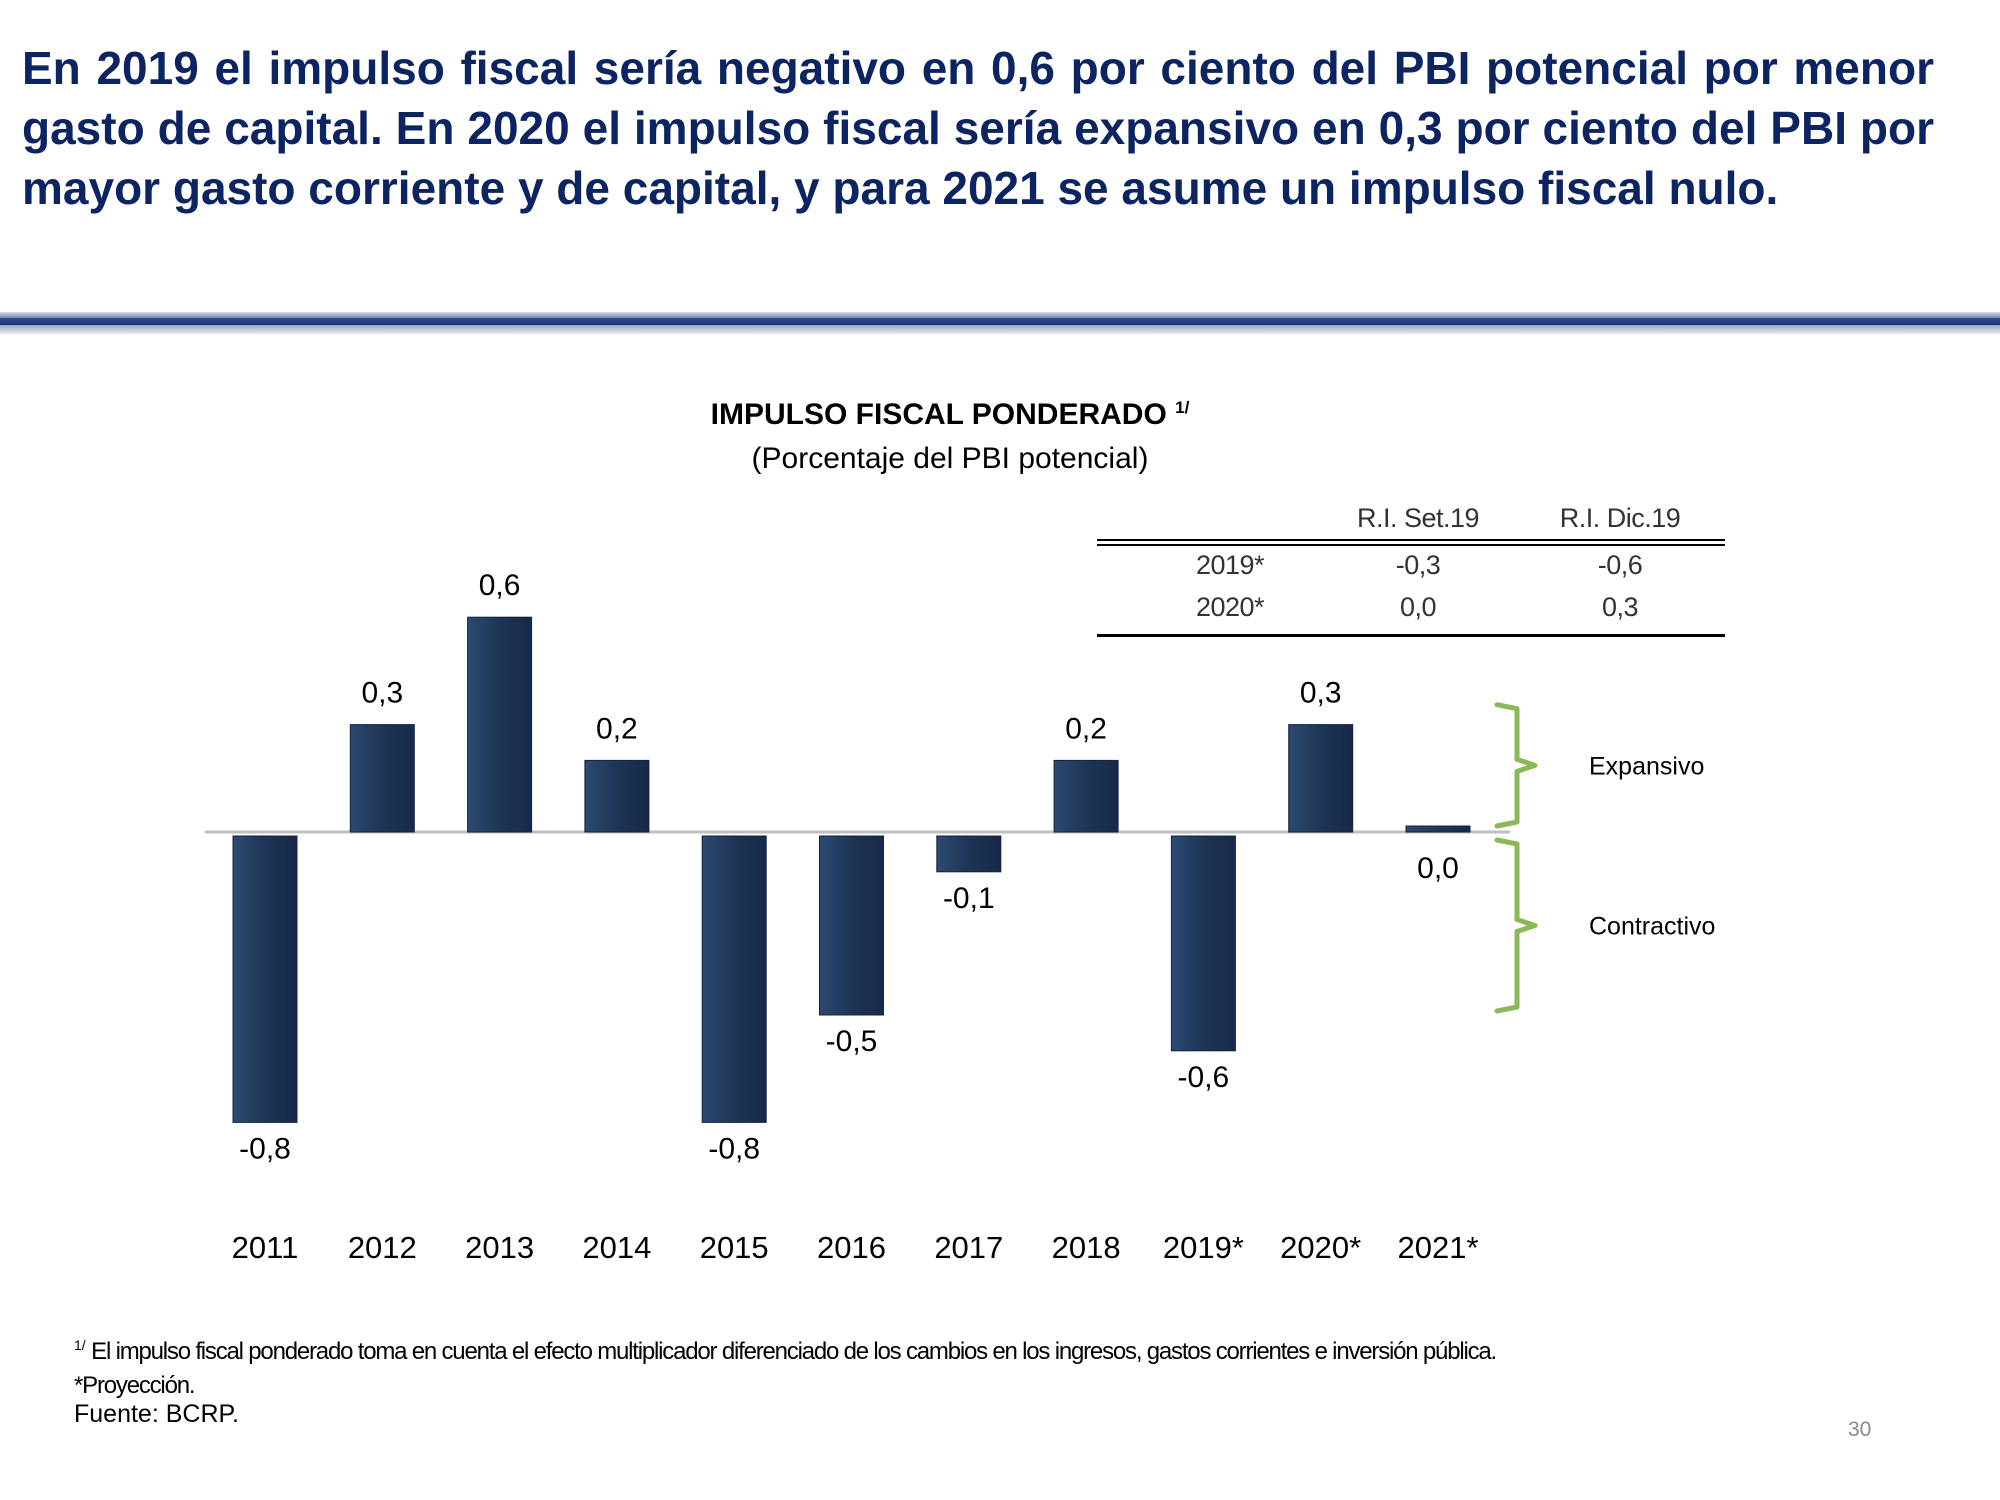  What do you see at coordinates (135, 1385) in the screenshot?
I see `projection-note: *Proyección.` at bounding box center [135, 1385].